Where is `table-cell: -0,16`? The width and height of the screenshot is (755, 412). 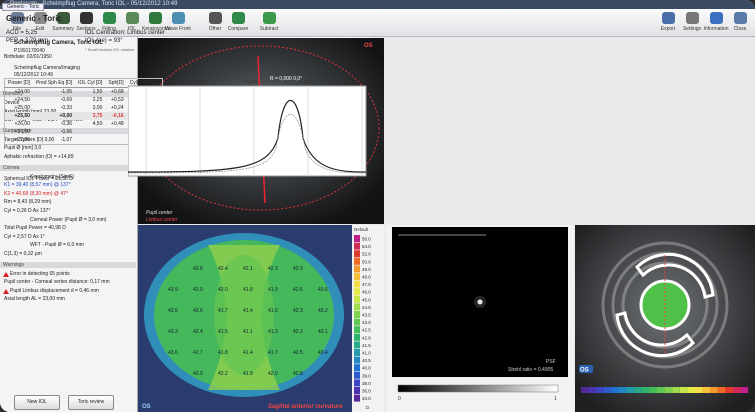 table-cell: -0,16 is located at coordinates (118, 116).